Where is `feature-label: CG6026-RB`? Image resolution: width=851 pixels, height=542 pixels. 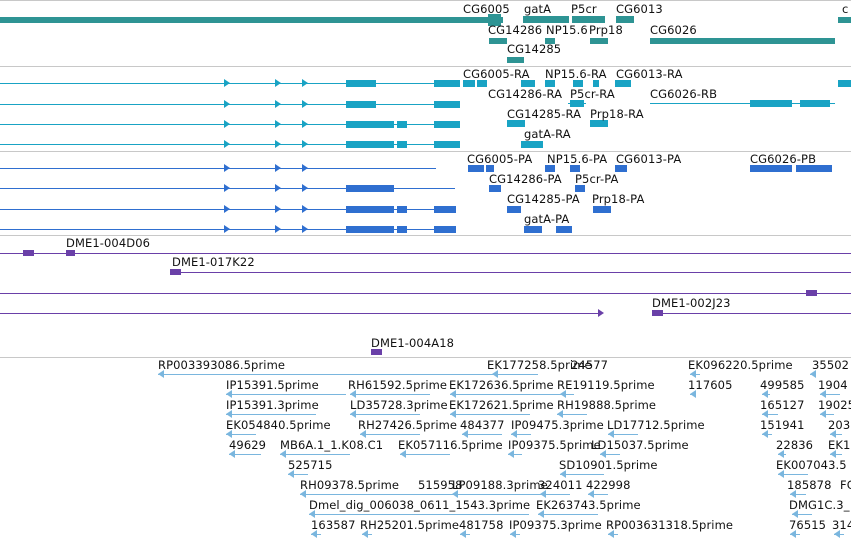
feature-label: CG6026-RB is located at coordinates (684, 94).